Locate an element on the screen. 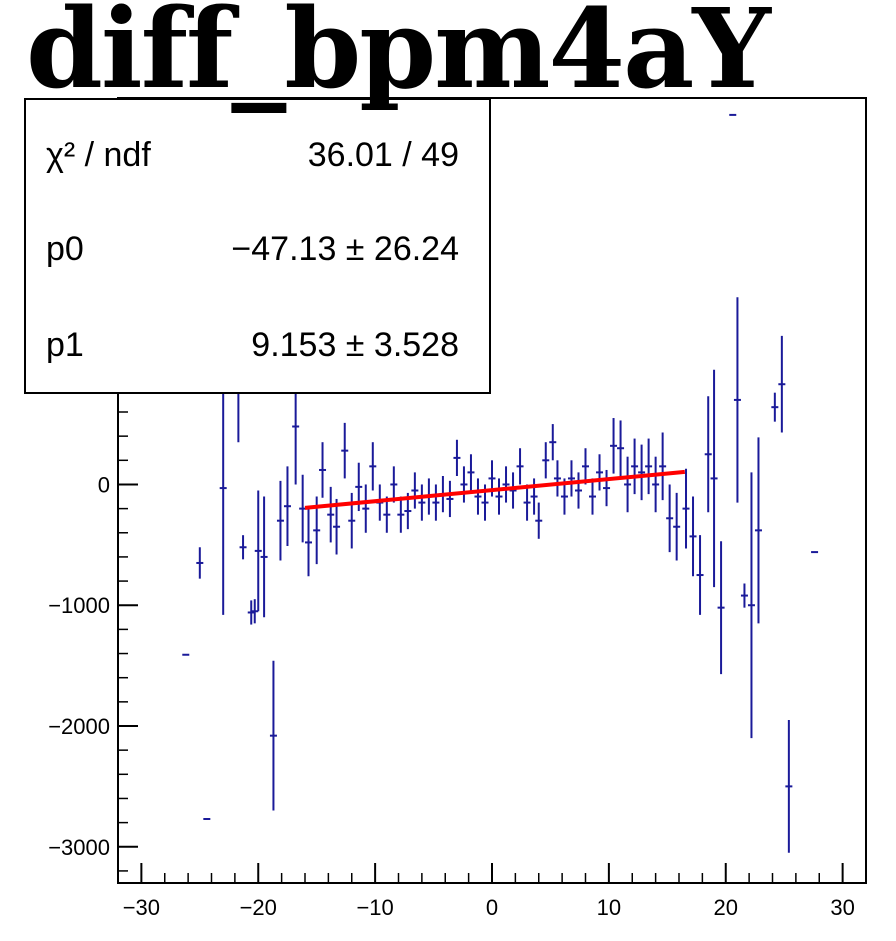  y-tick-label: −3000 is located at coordinates (79, 847).